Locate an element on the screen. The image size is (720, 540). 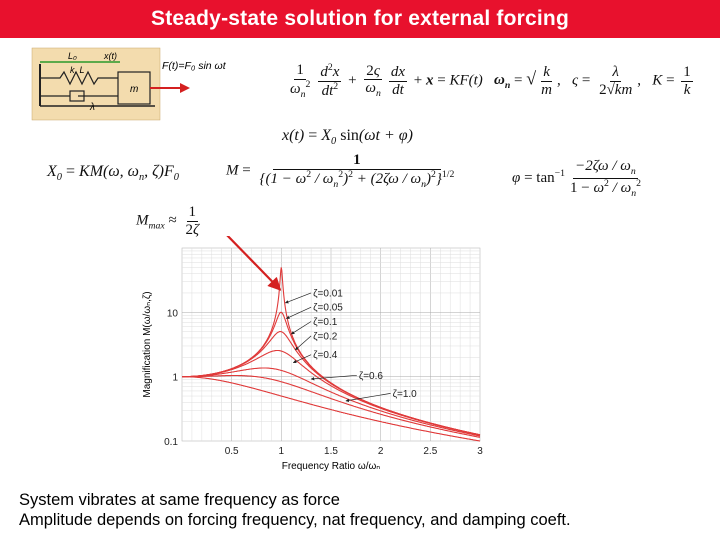
magnification-formula: M = 1 {(1 − ω2 / ωn2)2 + (2ζω / ωn)2}1/2 is located at coordinates (340, 171).